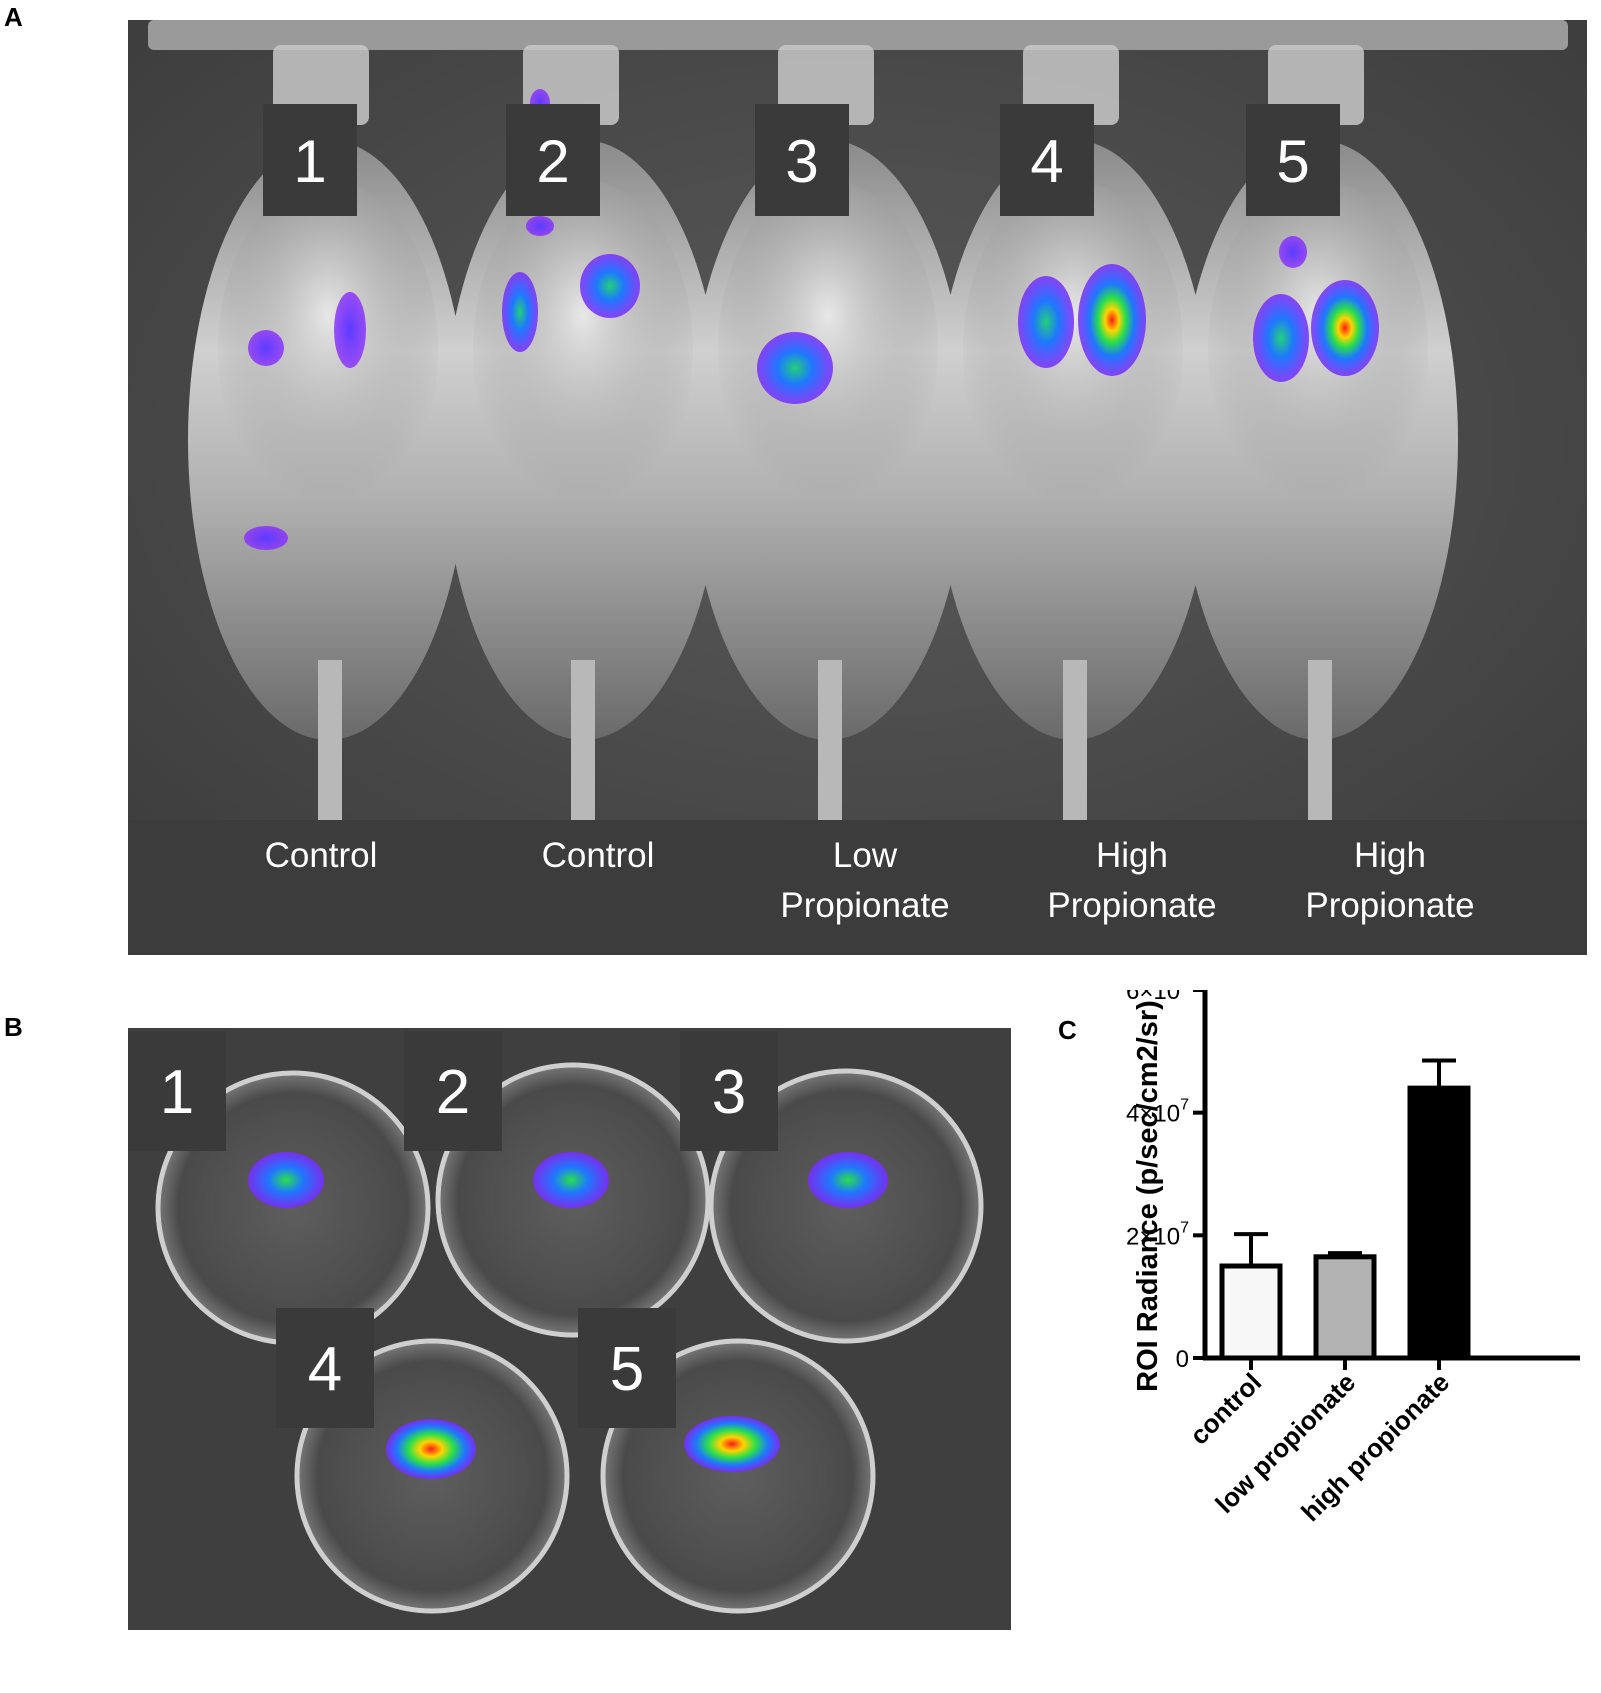 The image size is (1601, 1693). What do you see at coordinates (552, 161) in the screenshot?
I see `mouse-number-2: 2` at bounding box center [552, 161].